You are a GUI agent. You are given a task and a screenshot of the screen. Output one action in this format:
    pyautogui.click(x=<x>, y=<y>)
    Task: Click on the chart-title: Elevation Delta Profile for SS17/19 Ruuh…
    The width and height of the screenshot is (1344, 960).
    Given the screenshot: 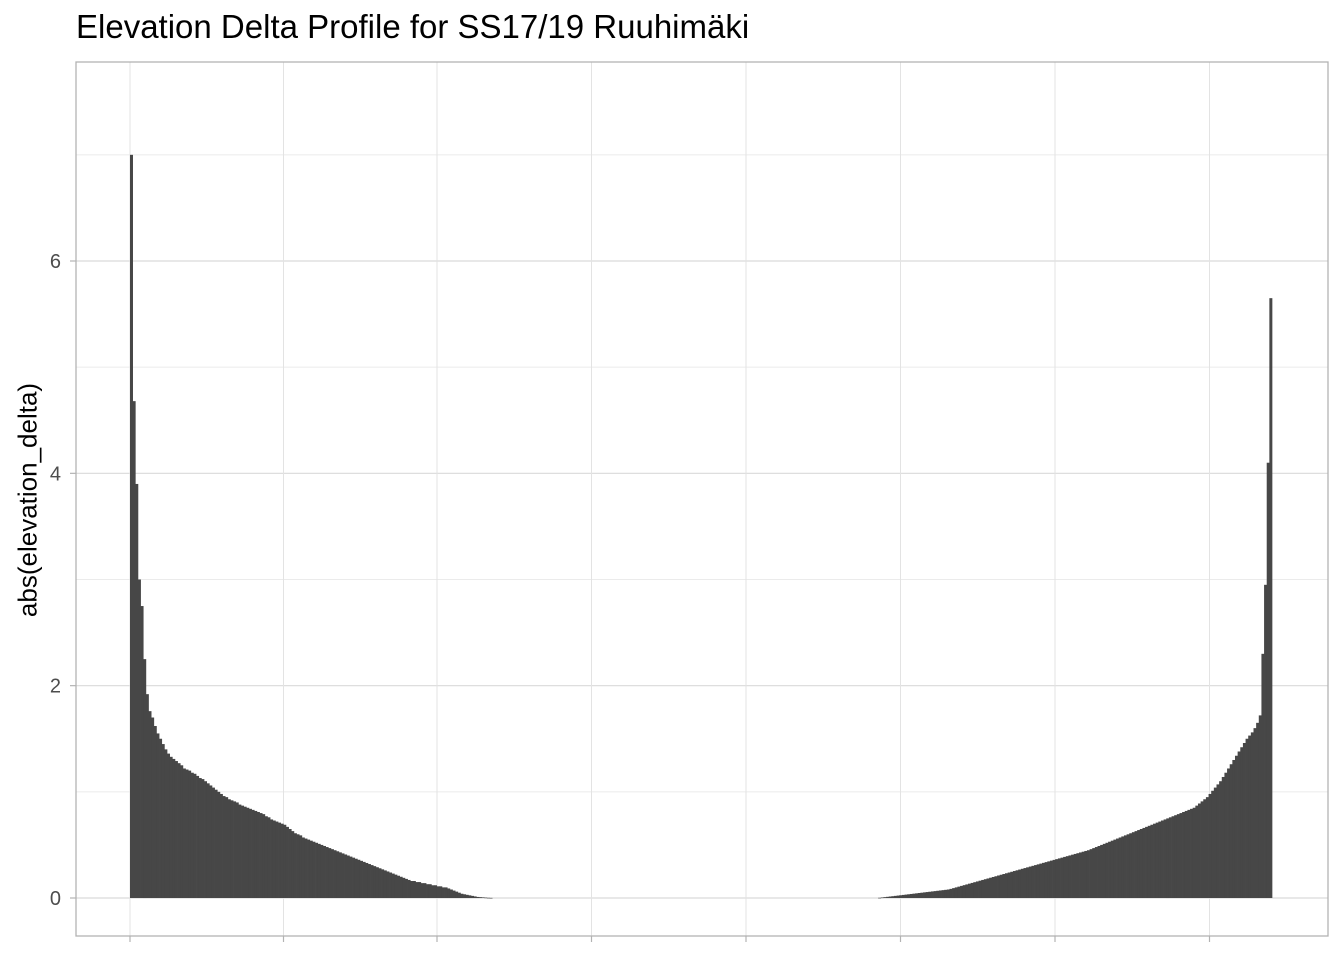 What is the action you would take?
    pyautogui.click(x=413, y=26)
    